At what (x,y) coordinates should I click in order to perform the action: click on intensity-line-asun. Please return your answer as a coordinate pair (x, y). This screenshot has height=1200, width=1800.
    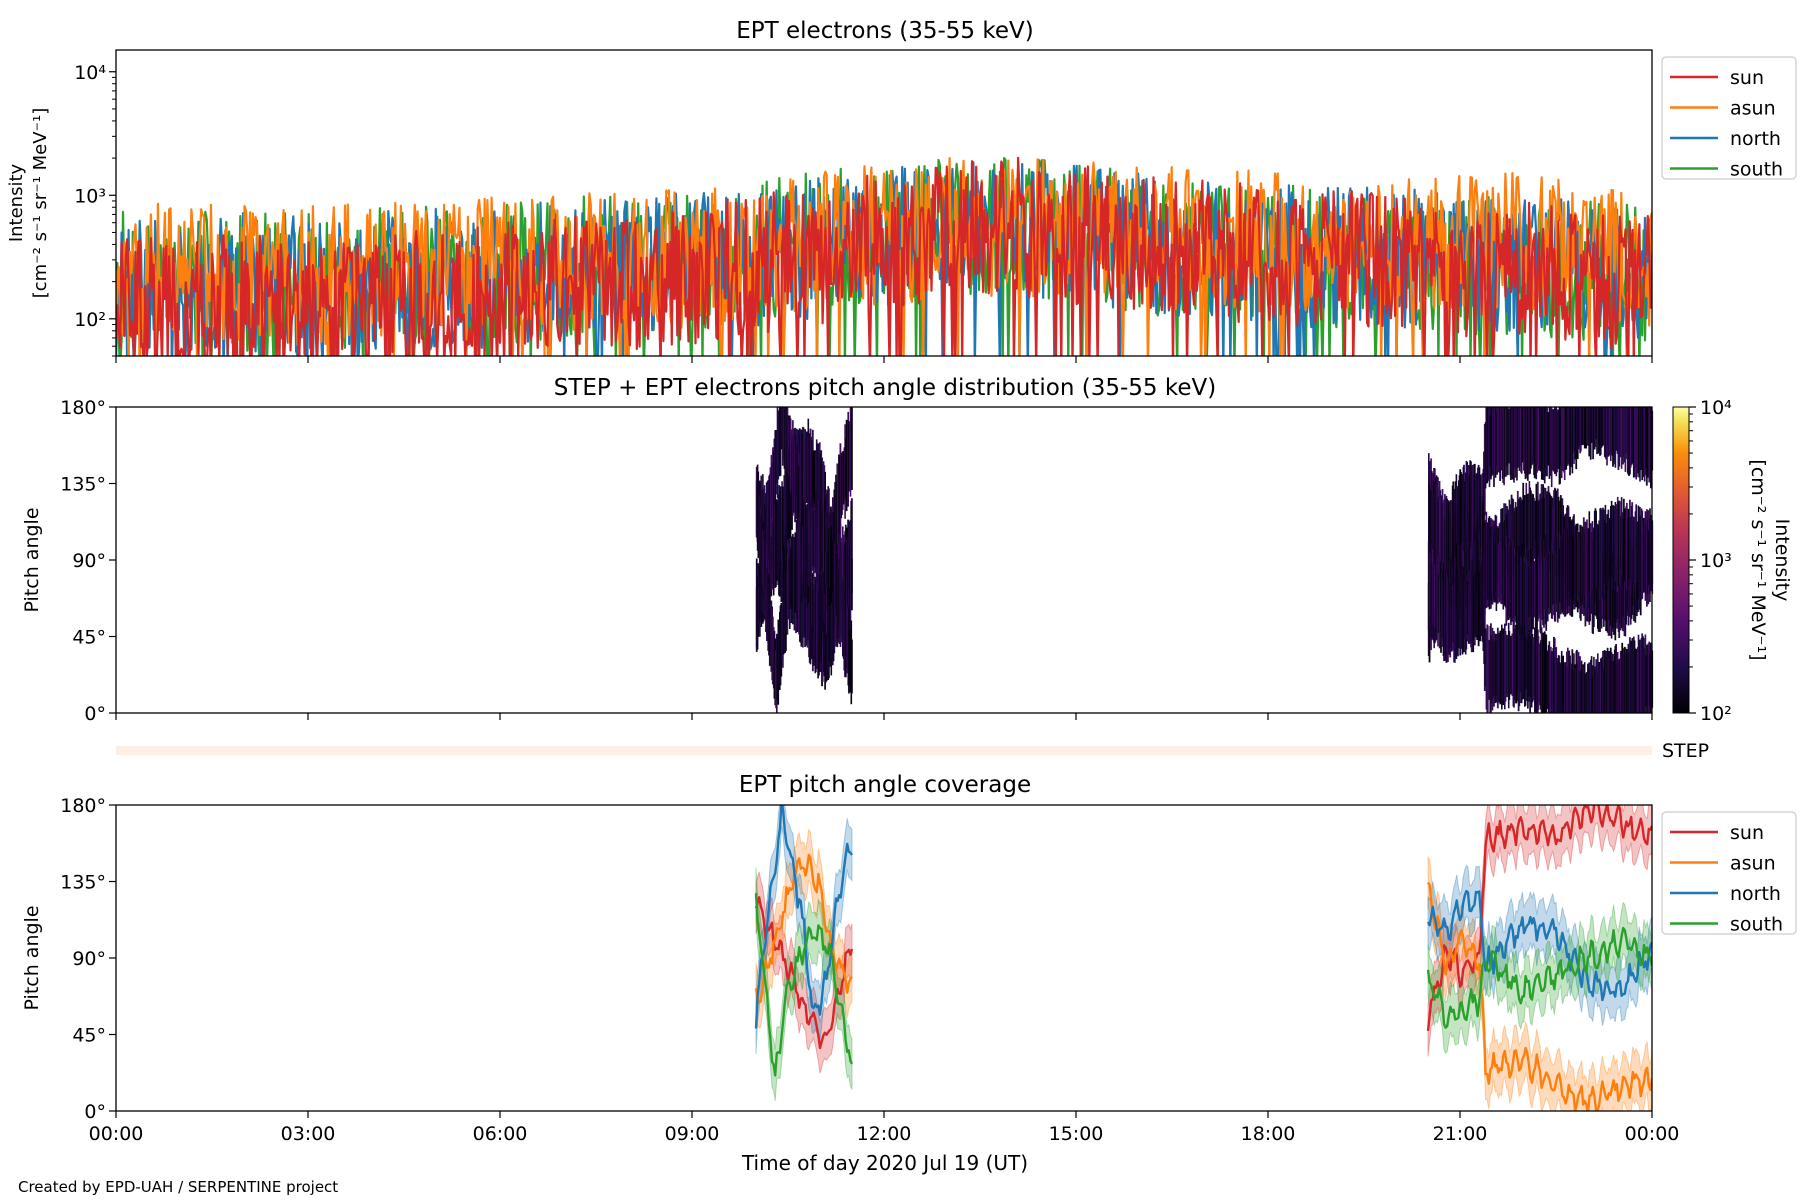
    Looking at the image, I should click on (884, 256).